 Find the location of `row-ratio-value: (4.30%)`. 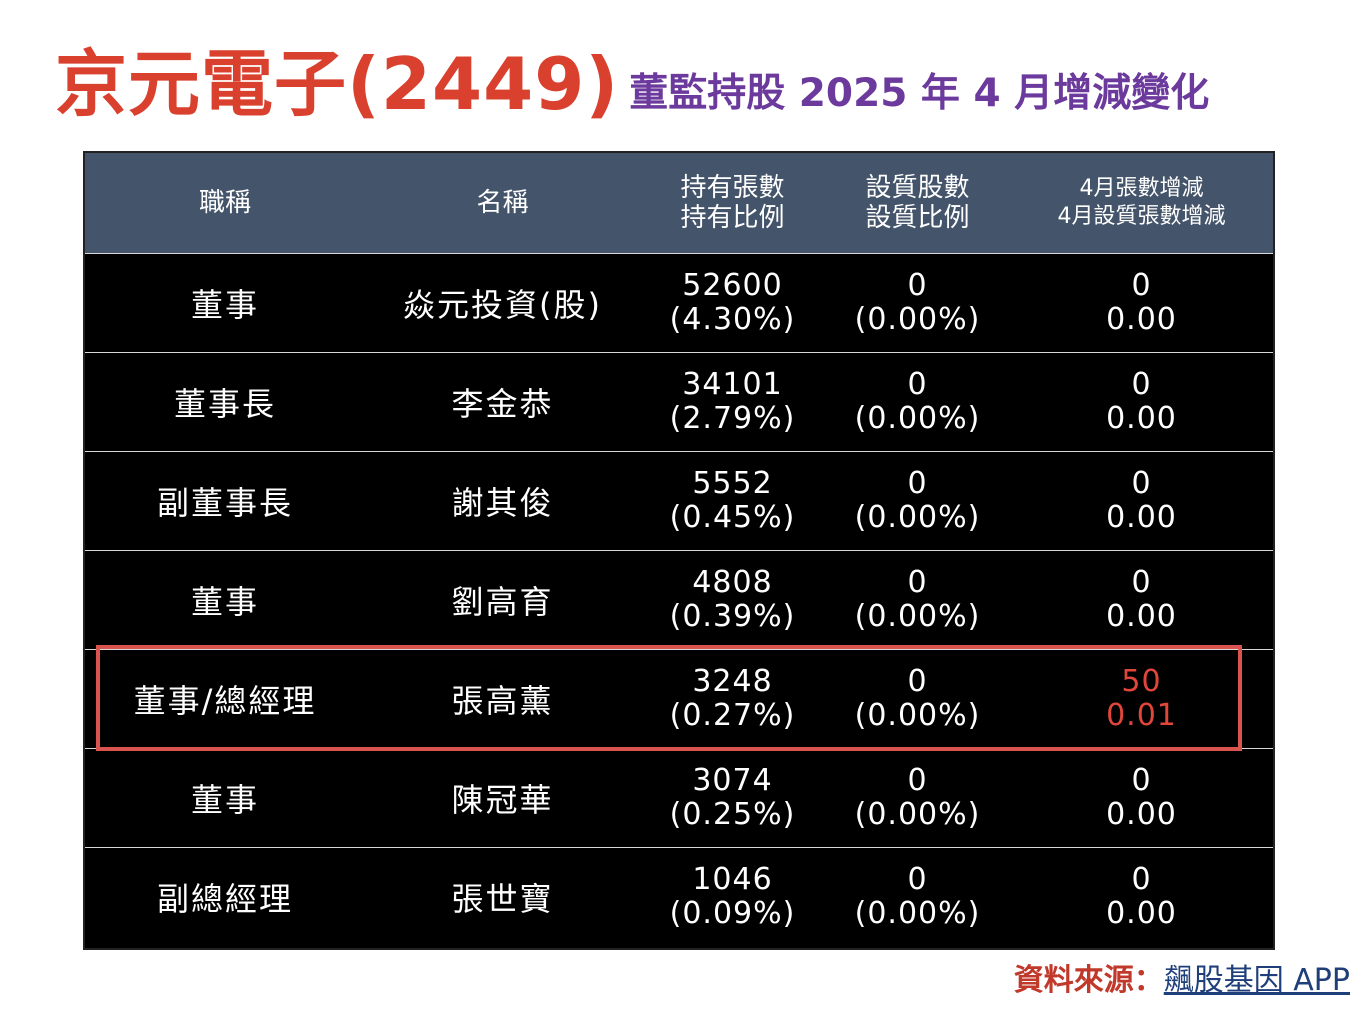

row-ratio-value: (4.30%) is located at coordinates (732, 319).